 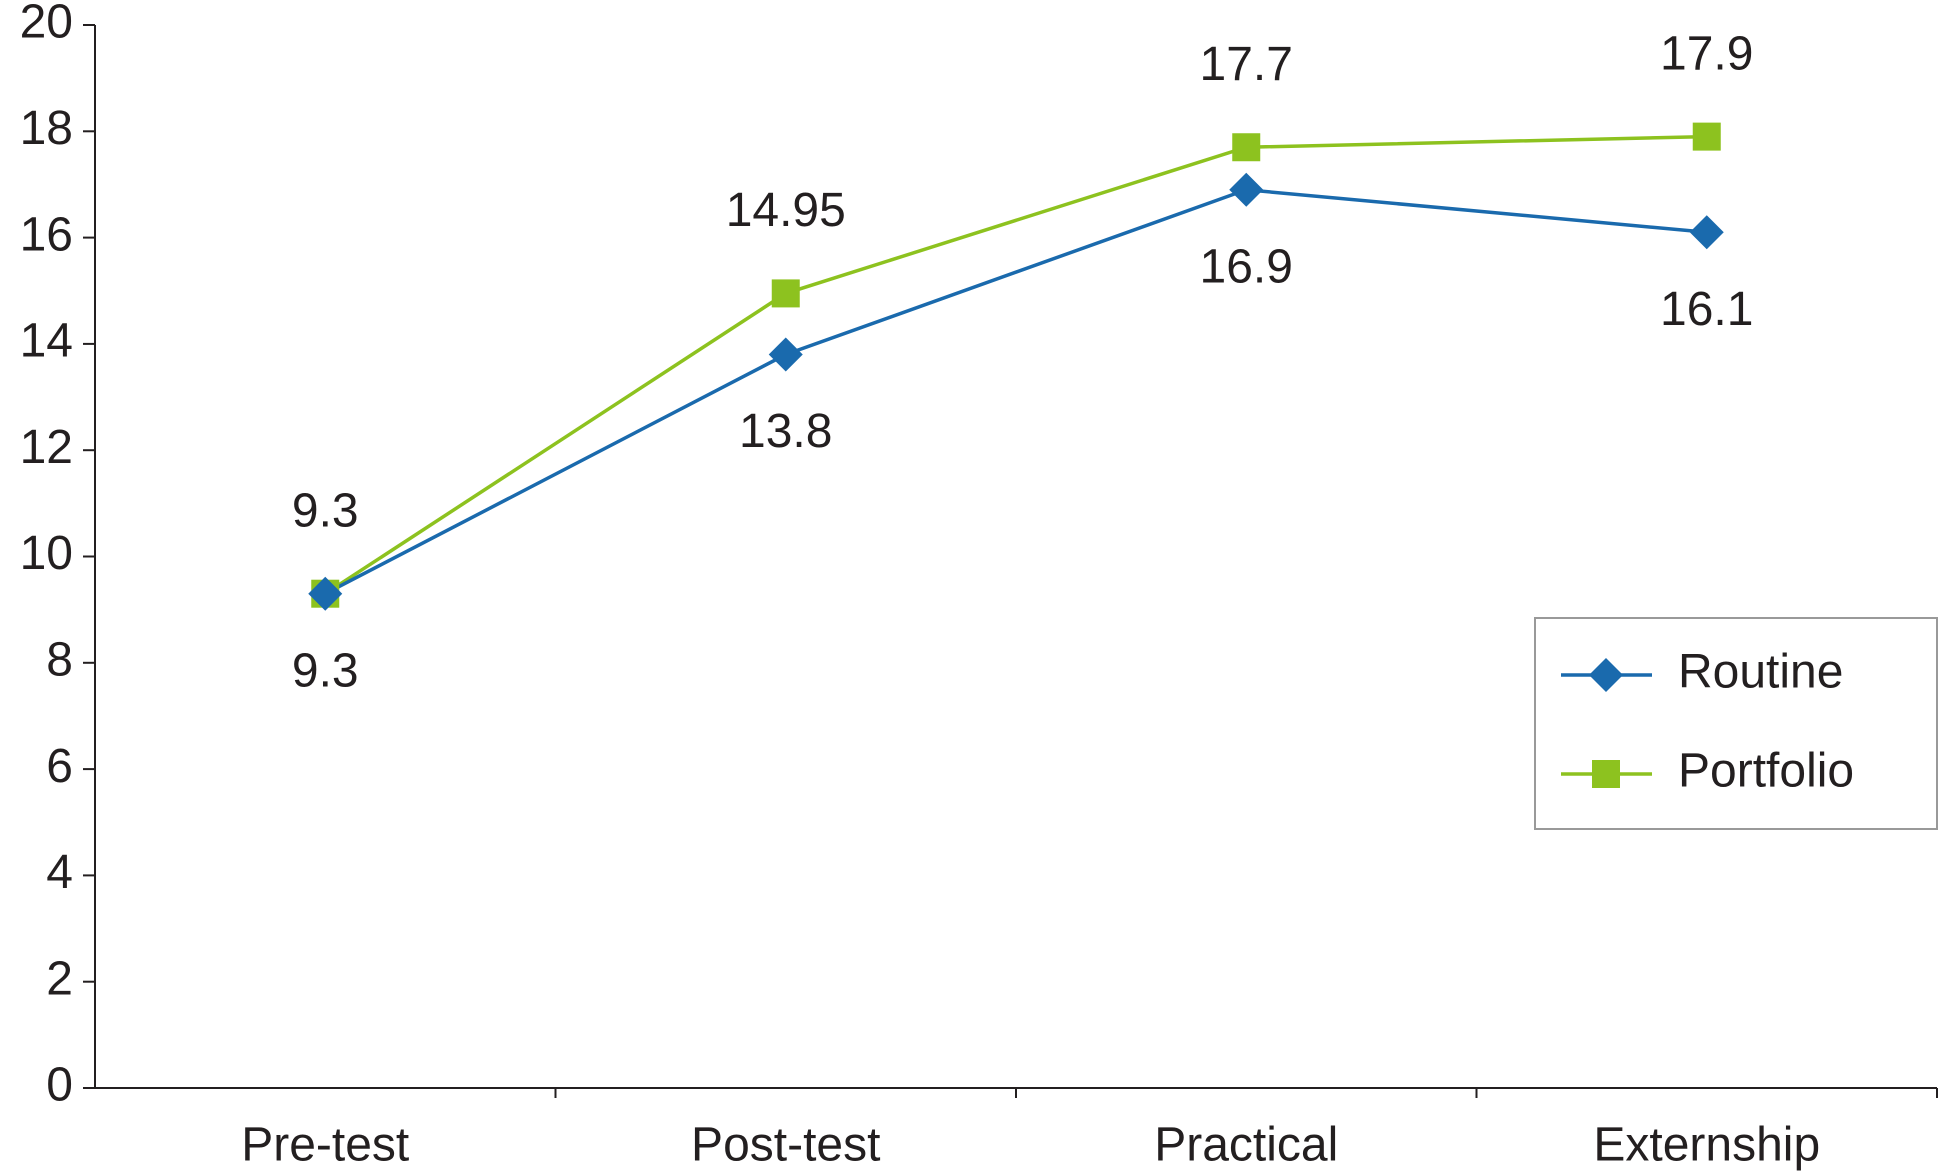 What do you see at coordinates (1246, 266) in the screenshot?
I see `data-label: 16.9` at bounding box center [1246, 266].